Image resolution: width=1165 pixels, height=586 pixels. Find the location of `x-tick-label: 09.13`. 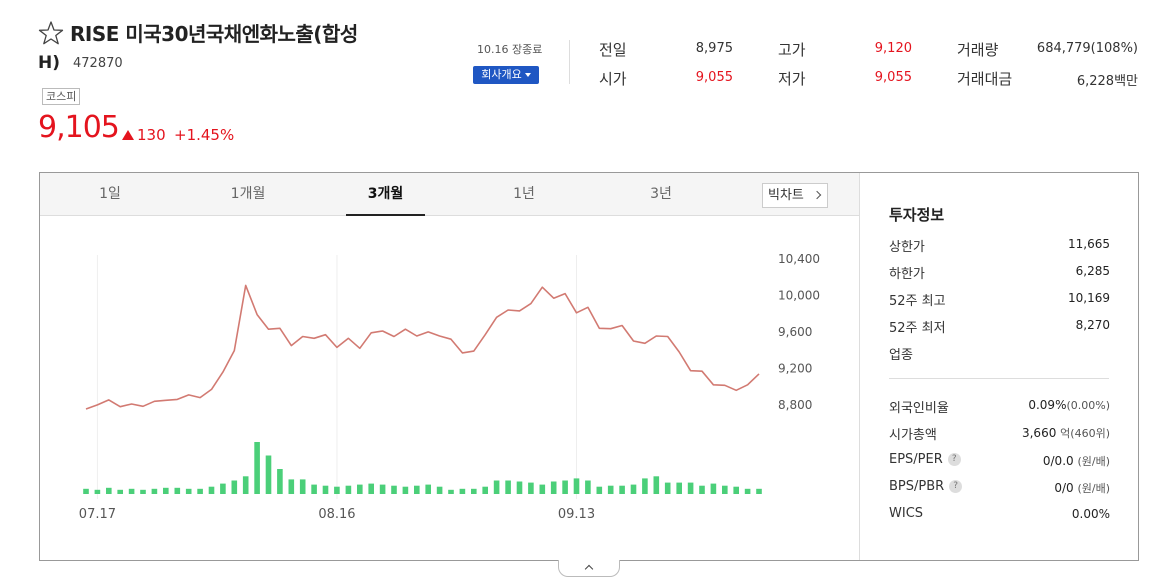

x-tick-label: 09.13 is located at coordinates (576, 514).